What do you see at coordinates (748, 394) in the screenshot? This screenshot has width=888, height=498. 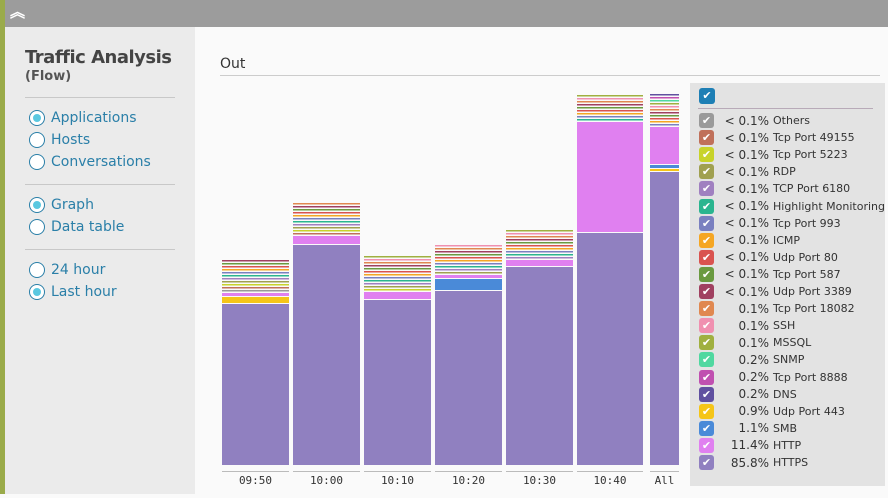 I see `legend-item: ✔ 0.2% DNS` at bounding box center [748, 394].